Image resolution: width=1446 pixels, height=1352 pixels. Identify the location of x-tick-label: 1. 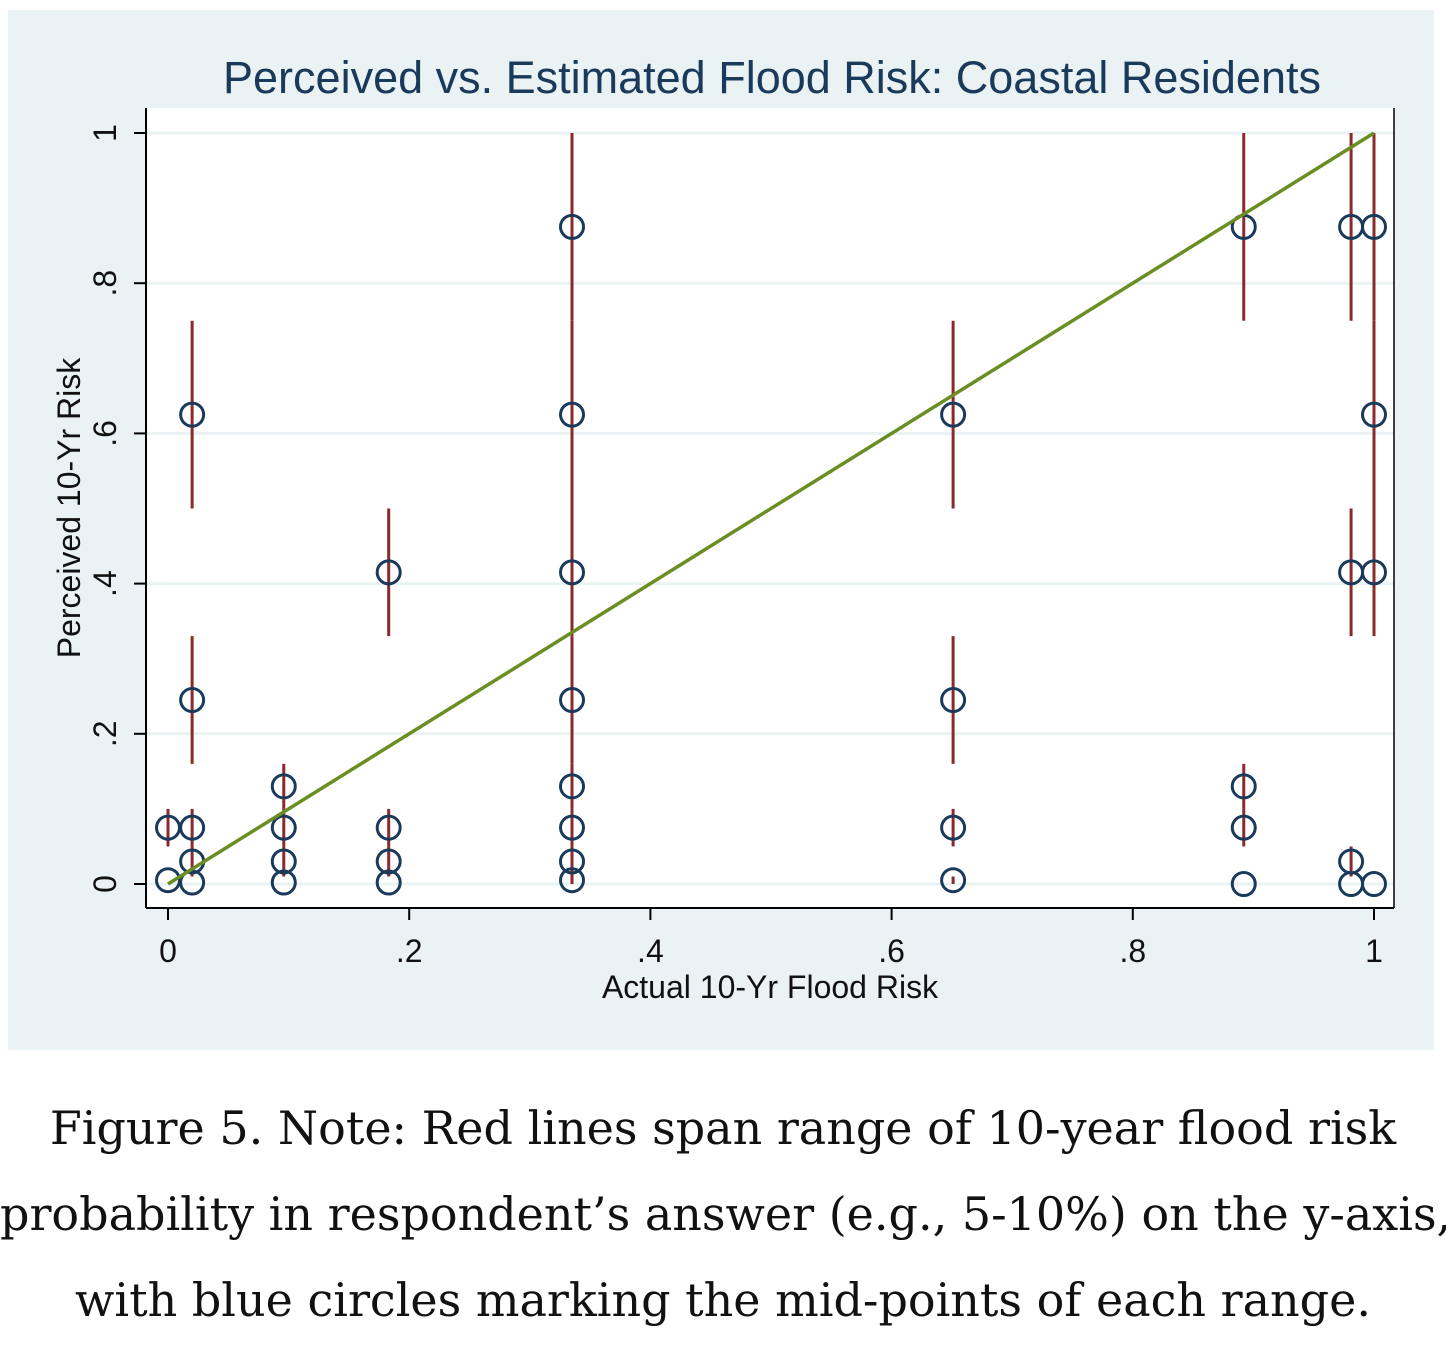
(1374, 951).